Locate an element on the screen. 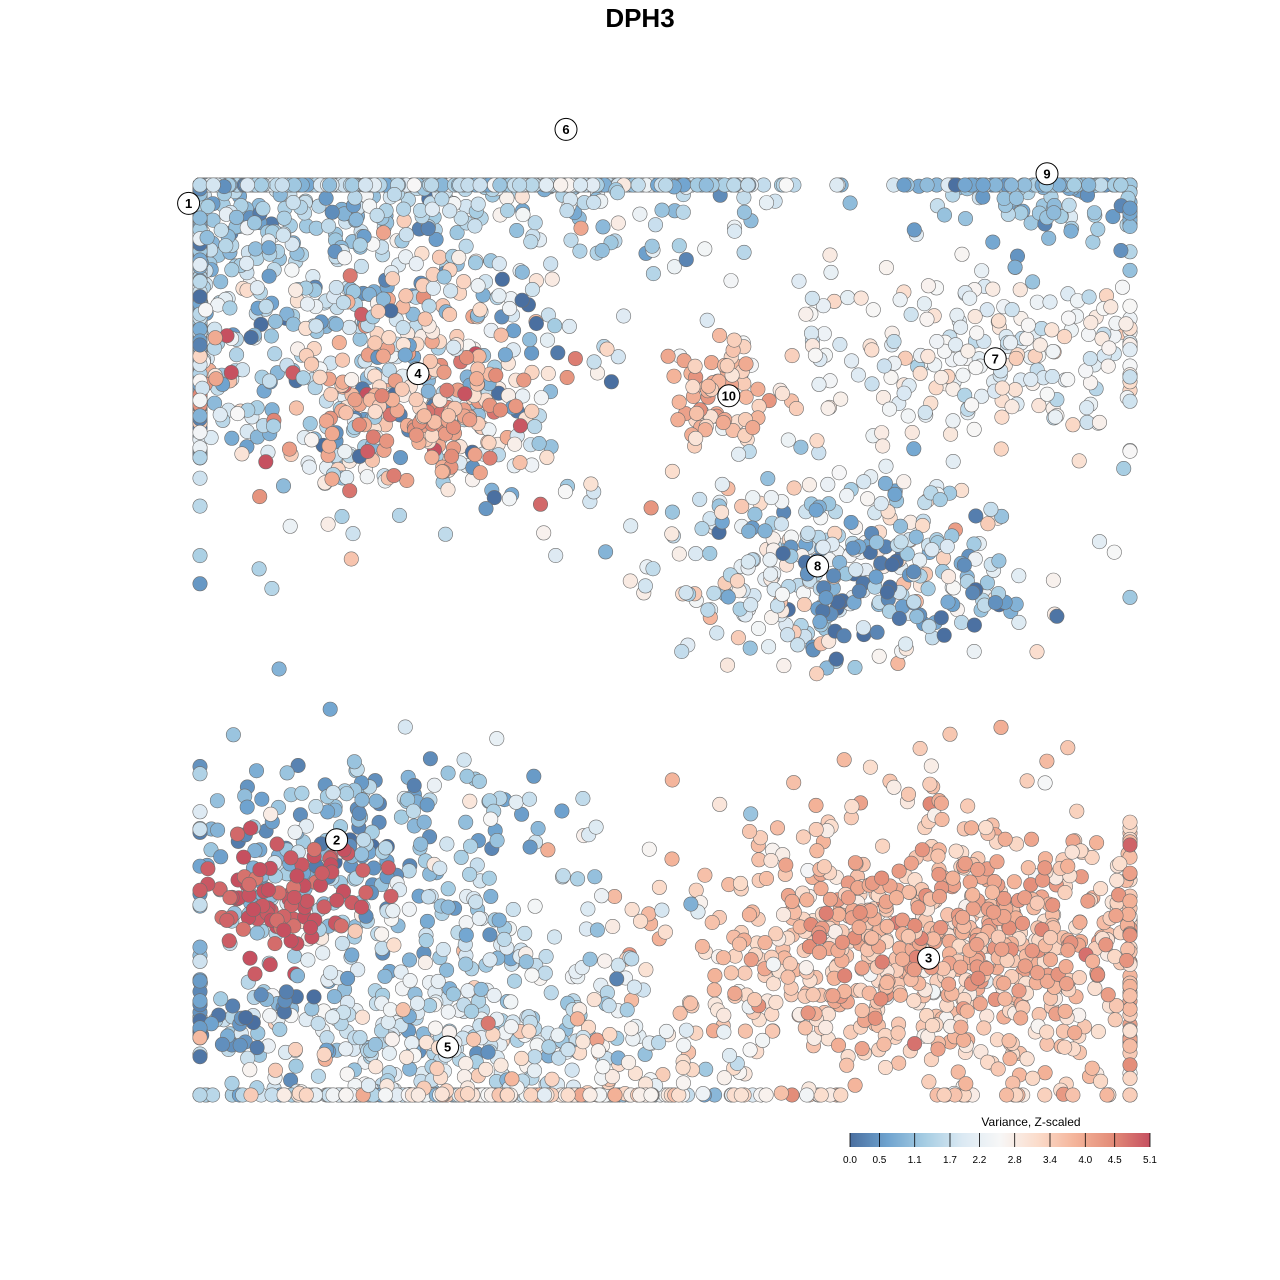  colorbar-tick-label: 5.1 is located at coordinates (1150, 1160).